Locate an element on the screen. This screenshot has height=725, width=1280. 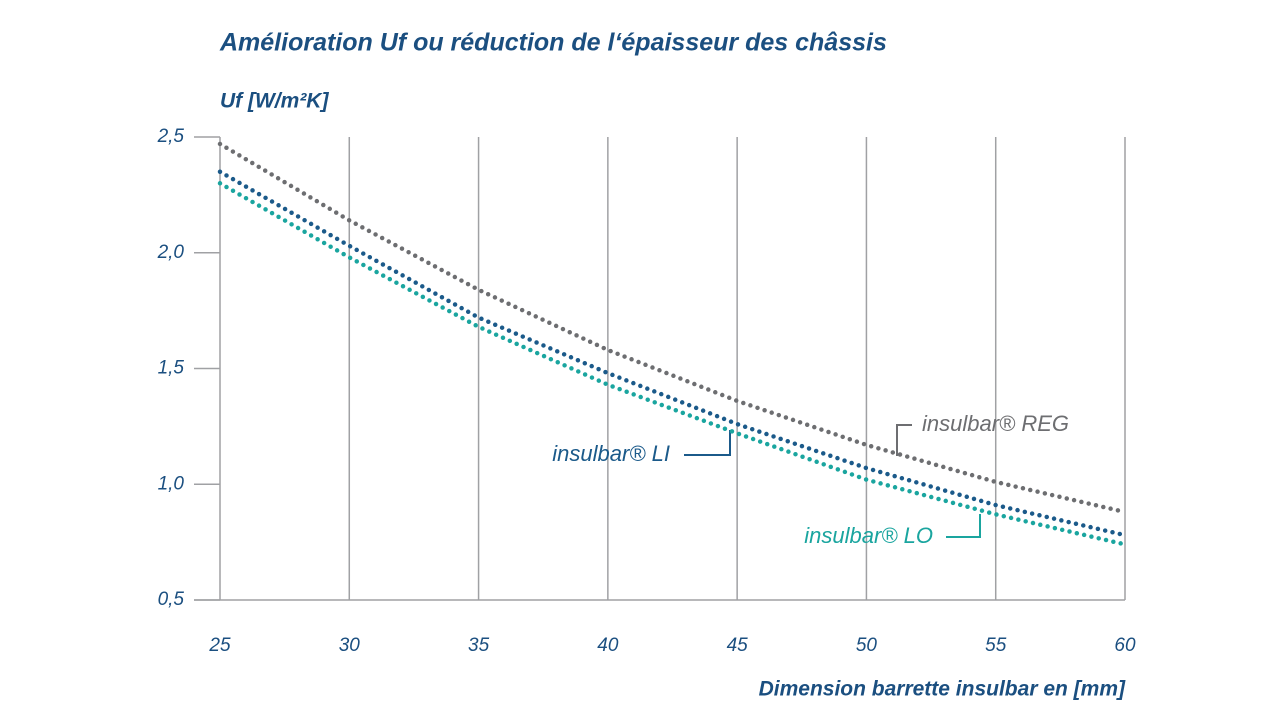
x-tick-label: 55 is located at coordinates (996, 645).